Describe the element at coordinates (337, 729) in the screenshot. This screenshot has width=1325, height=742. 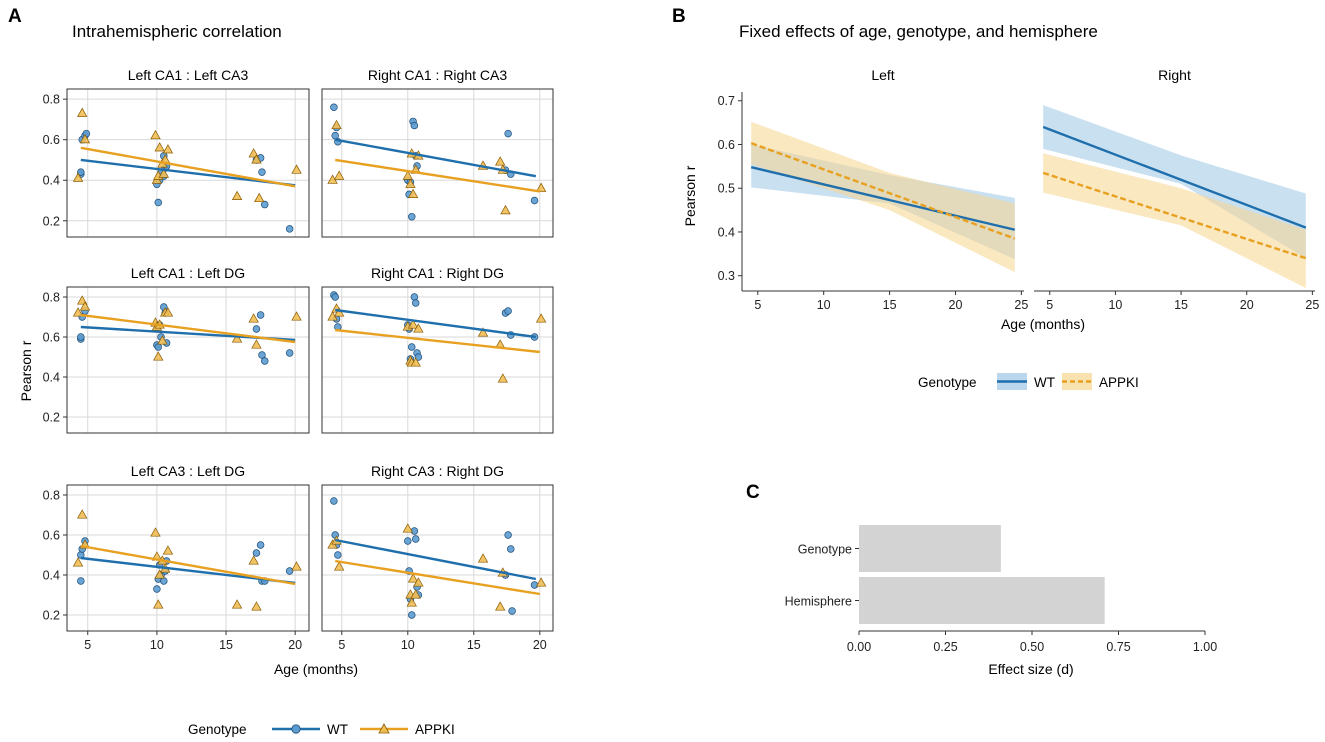
I see `panel-a-legend-wt: WT` at that location.